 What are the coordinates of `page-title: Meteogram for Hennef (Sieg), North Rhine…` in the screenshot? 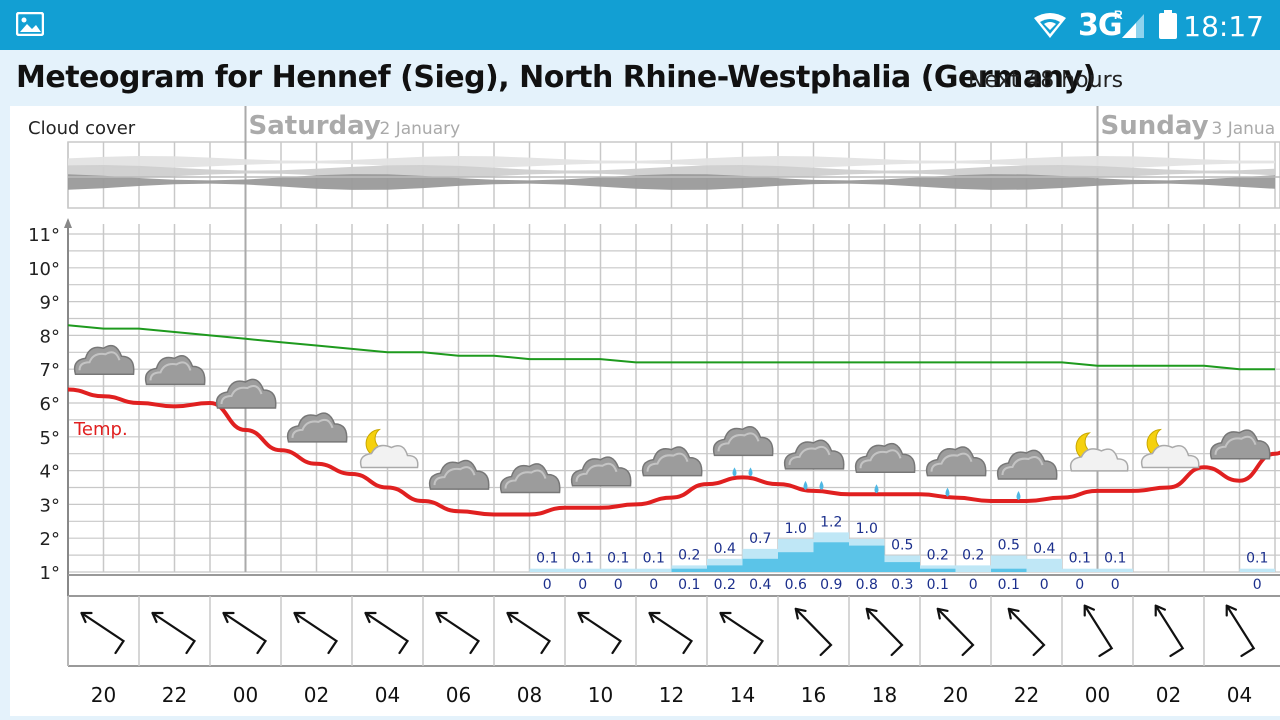 It's located at (556, 77).